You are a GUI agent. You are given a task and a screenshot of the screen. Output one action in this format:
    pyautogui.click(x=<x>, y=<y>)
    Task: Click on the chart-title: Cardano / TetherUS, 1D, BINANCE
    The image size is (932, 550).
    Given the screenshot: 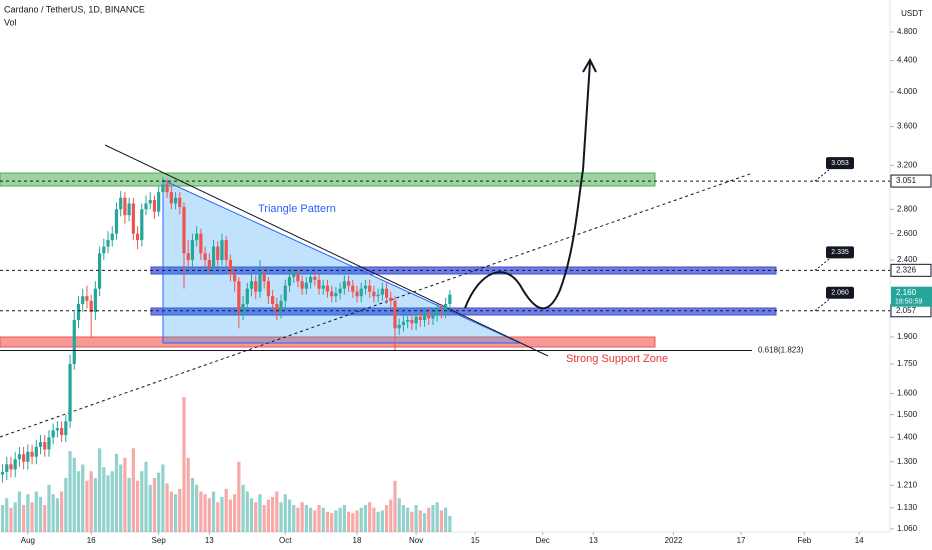 What is the action you would take?
    pyautogui.click(x=74, y=9)
    